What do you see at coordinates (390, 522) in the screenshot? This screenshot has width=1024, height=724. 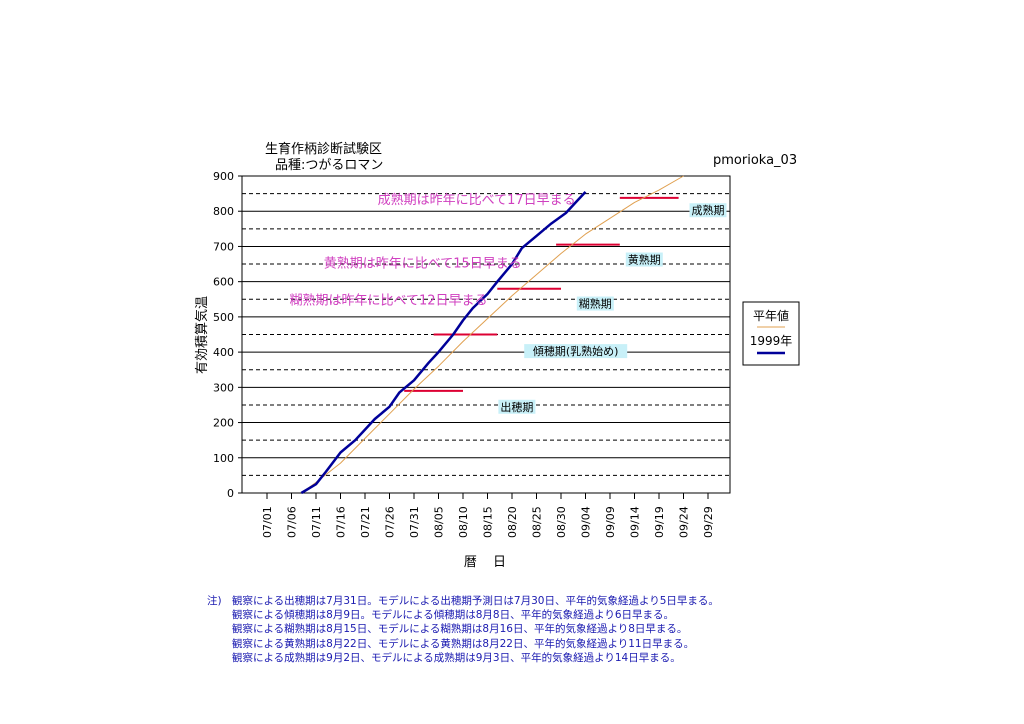 I see `x-tick-label: 07/26` at bounding box center [390, 522].